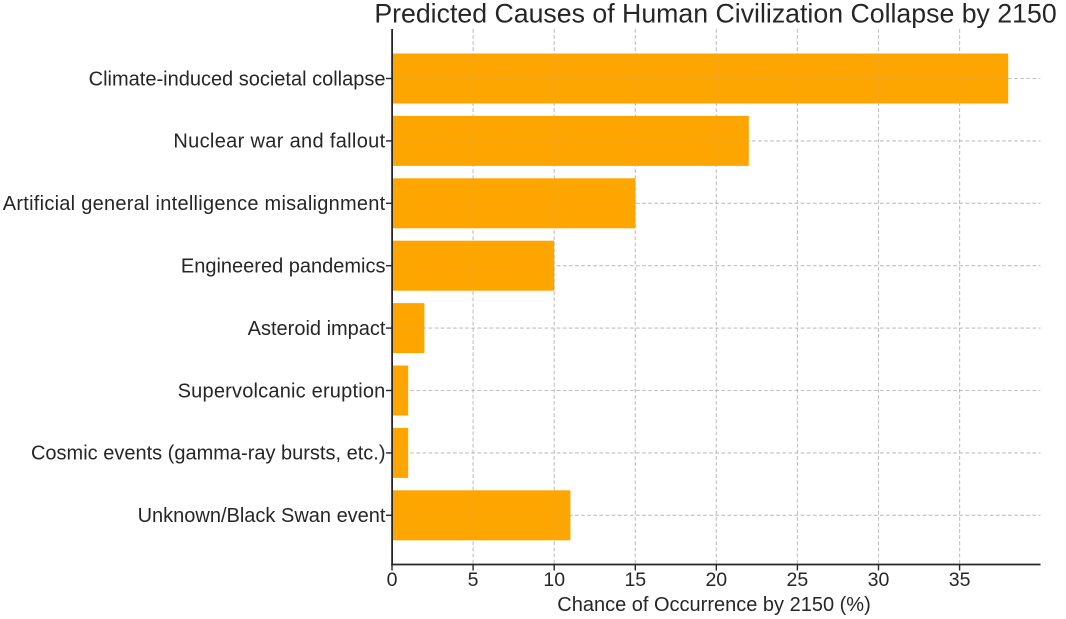  Describe the element at coordinates (960, 580) in the screenshot. I see `svg-text: 35` at that location.